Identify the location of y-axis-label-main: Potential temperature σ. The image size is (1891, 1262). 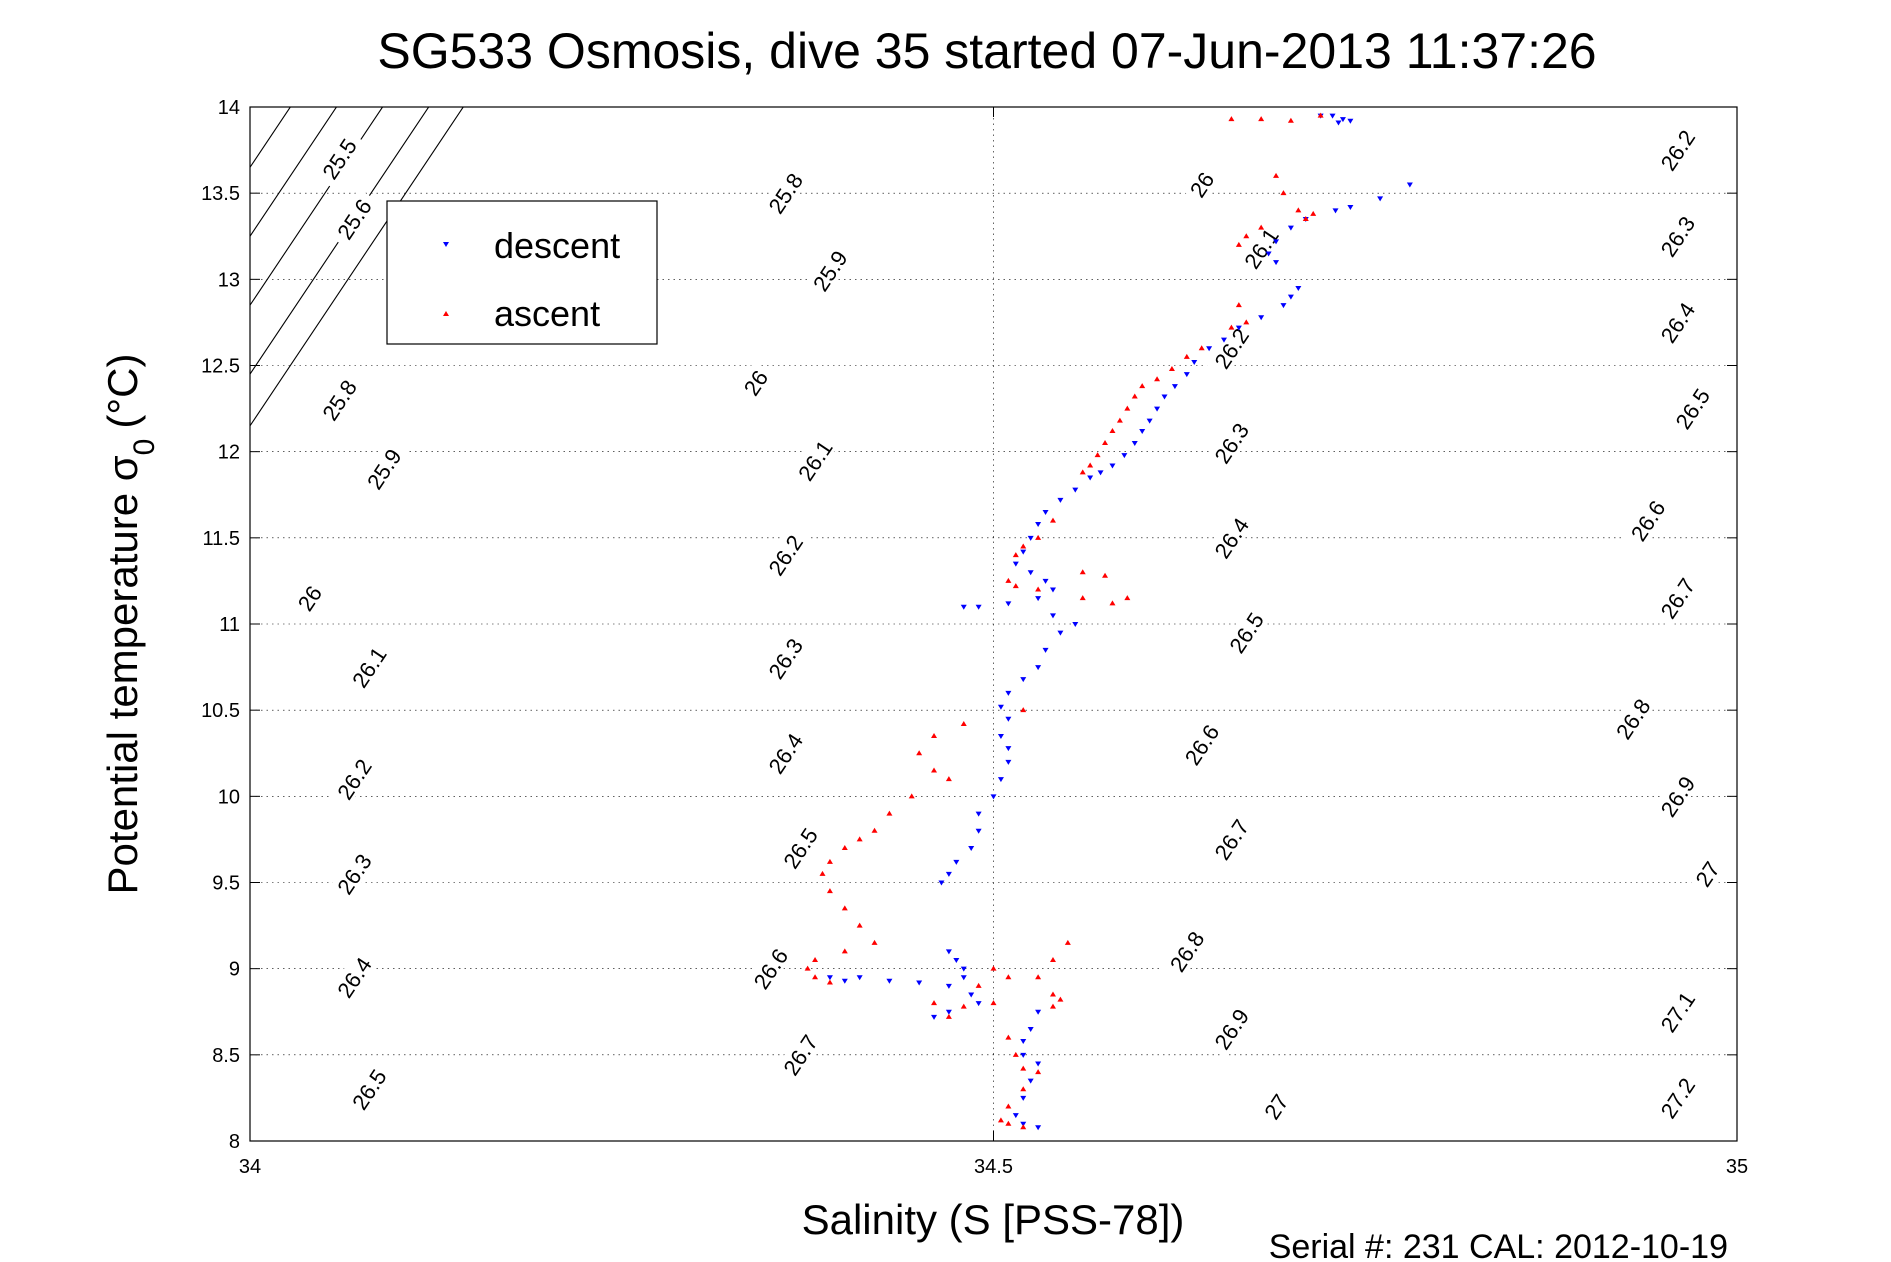
(122, 674).